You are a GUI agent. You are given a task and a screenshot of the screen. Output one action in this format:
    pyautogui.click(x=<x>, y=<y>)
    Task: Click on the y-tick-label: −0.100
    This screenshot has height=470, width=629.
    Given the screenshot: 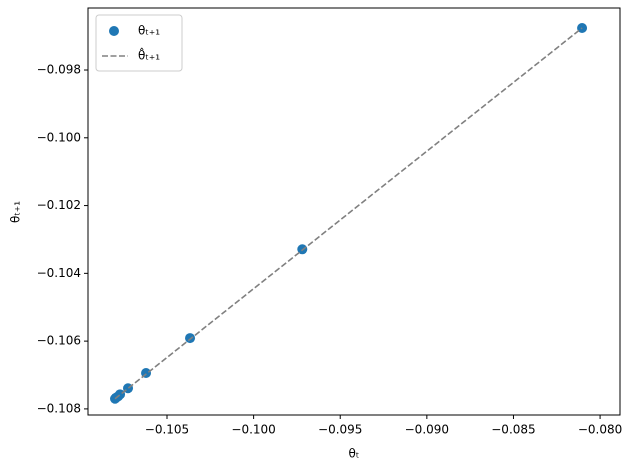 What is the action you would take?
    pyautogui.click(x=59, y=137)
    